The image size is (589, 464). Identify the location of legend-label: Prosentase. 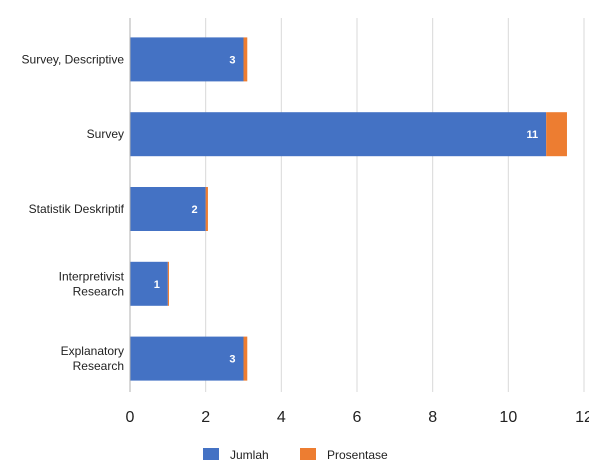
(357, 455).